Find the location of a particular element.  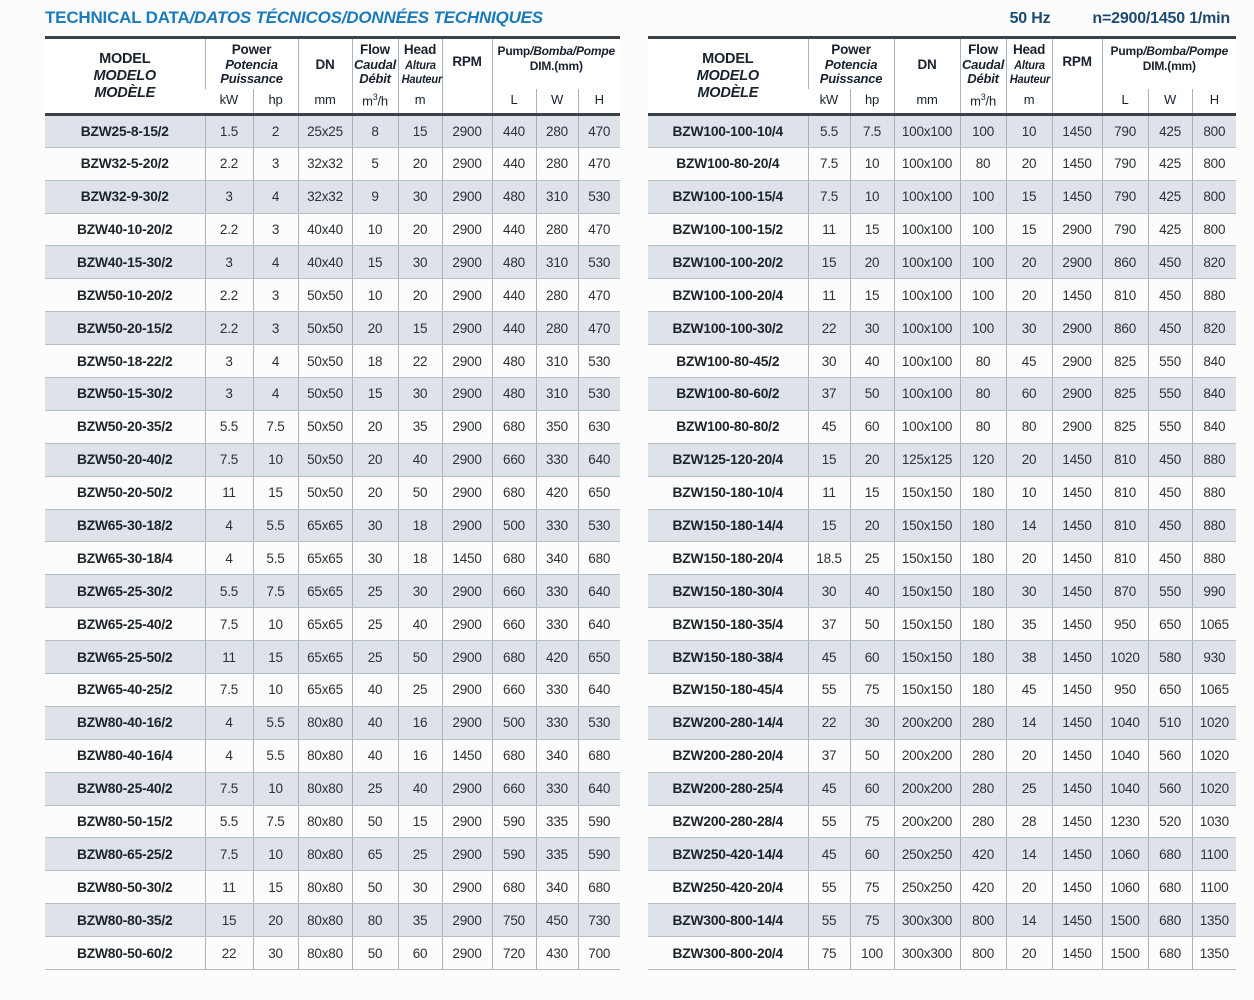

value-cell: 120 is located at coordinates (983, 460).